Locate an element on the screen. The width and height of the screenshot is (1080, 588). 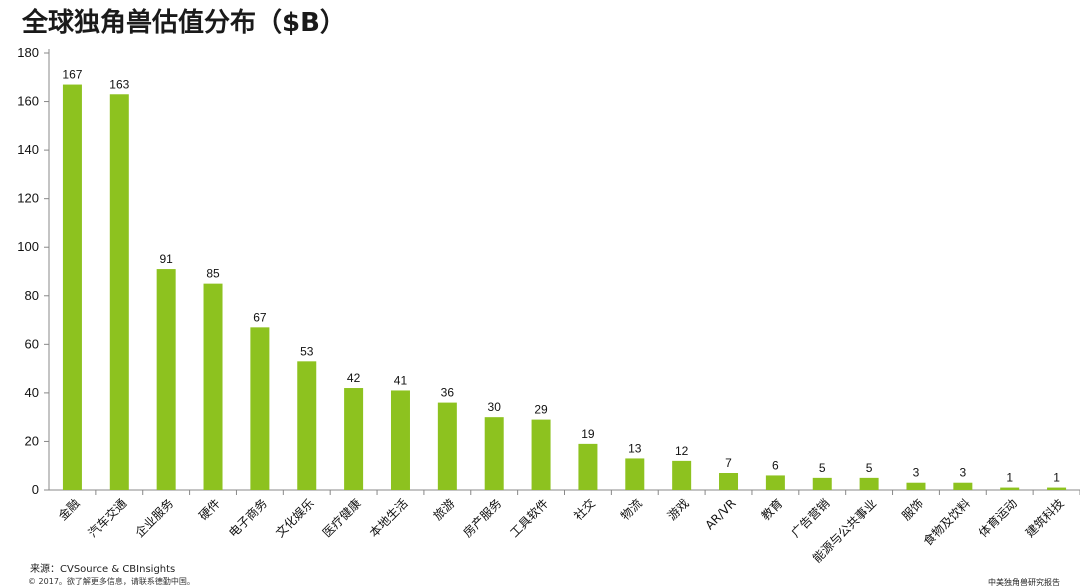
value-label: 13 is located at coordinates (635, 448).